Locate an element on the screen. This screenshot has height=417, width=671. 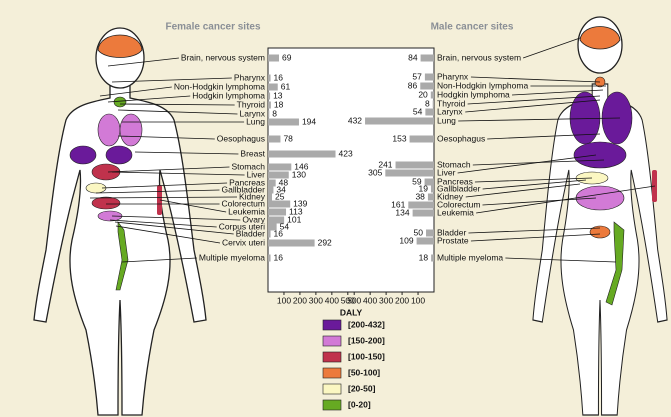
value-label: 101 is located at coordinates (294, 219).